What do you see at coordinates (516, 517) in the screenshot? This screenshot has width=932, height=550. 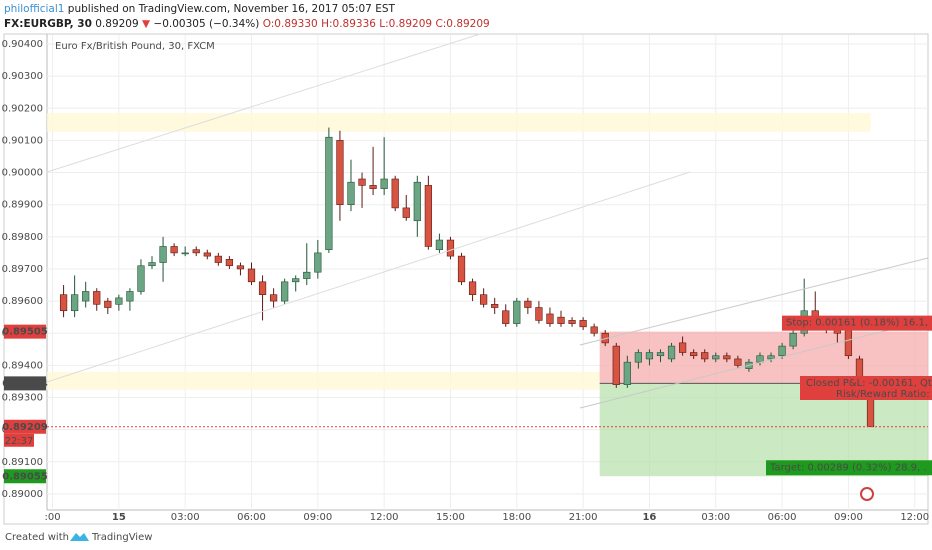 I see `x-tick-label: 18:00` at bounding box center [516, 517].